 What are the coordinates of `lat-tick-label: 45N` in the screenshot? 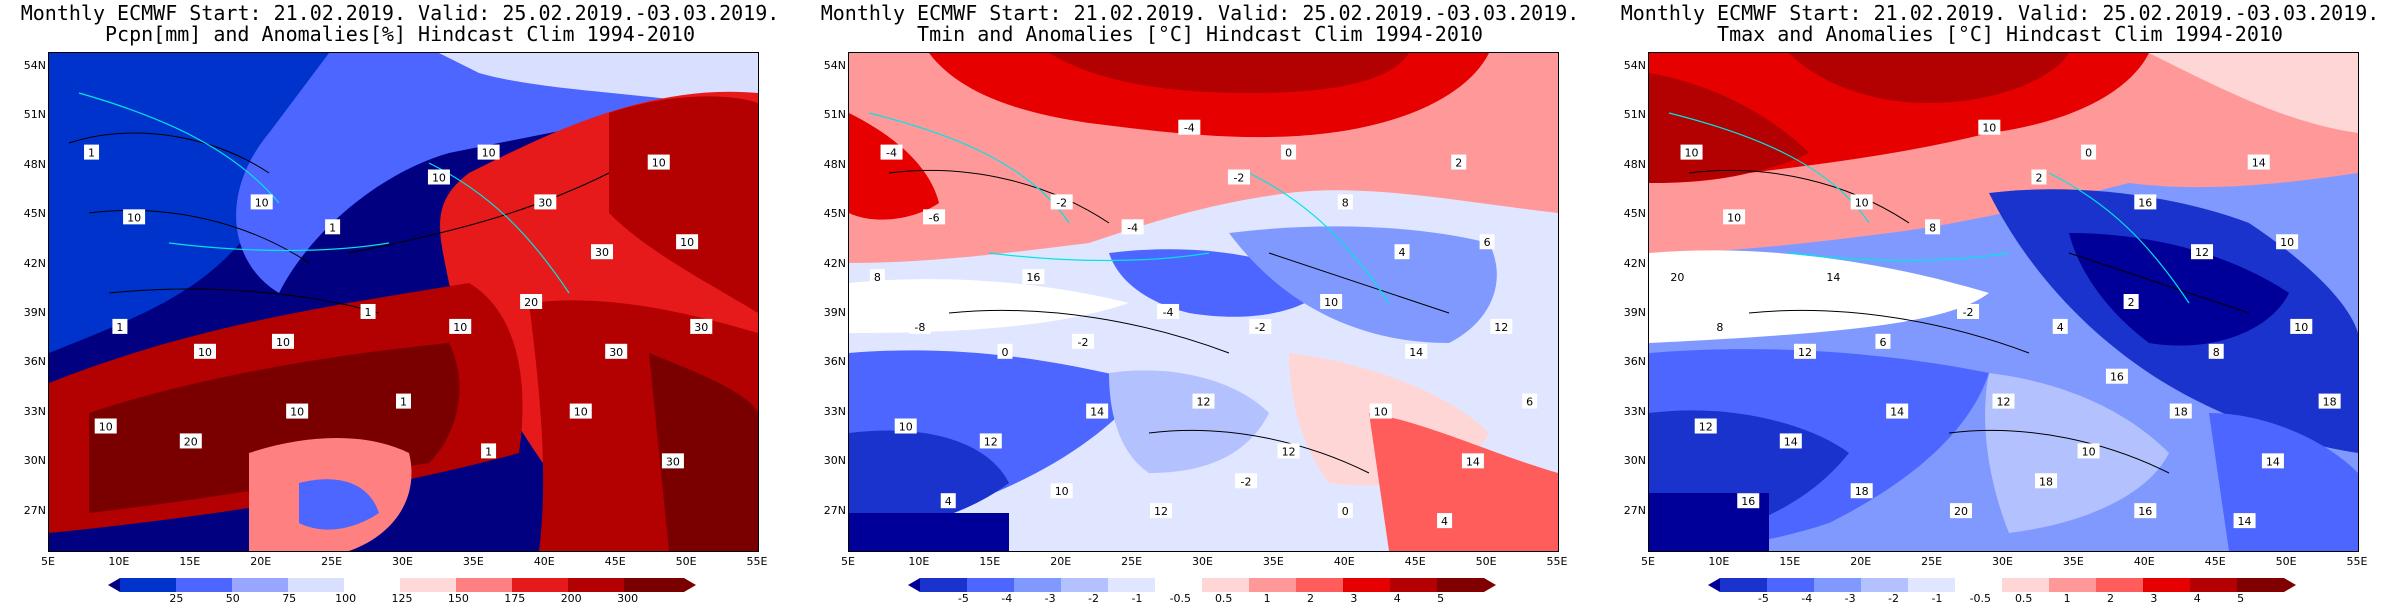 It's located at (34, 214).